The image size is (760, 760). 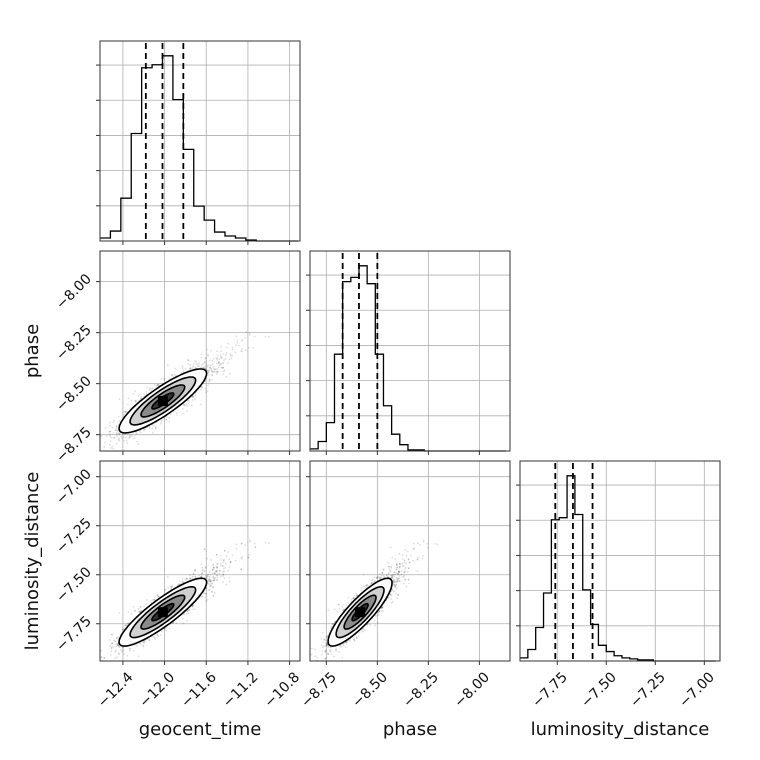 I want to click on density-peak, so click(x=162, y=400).